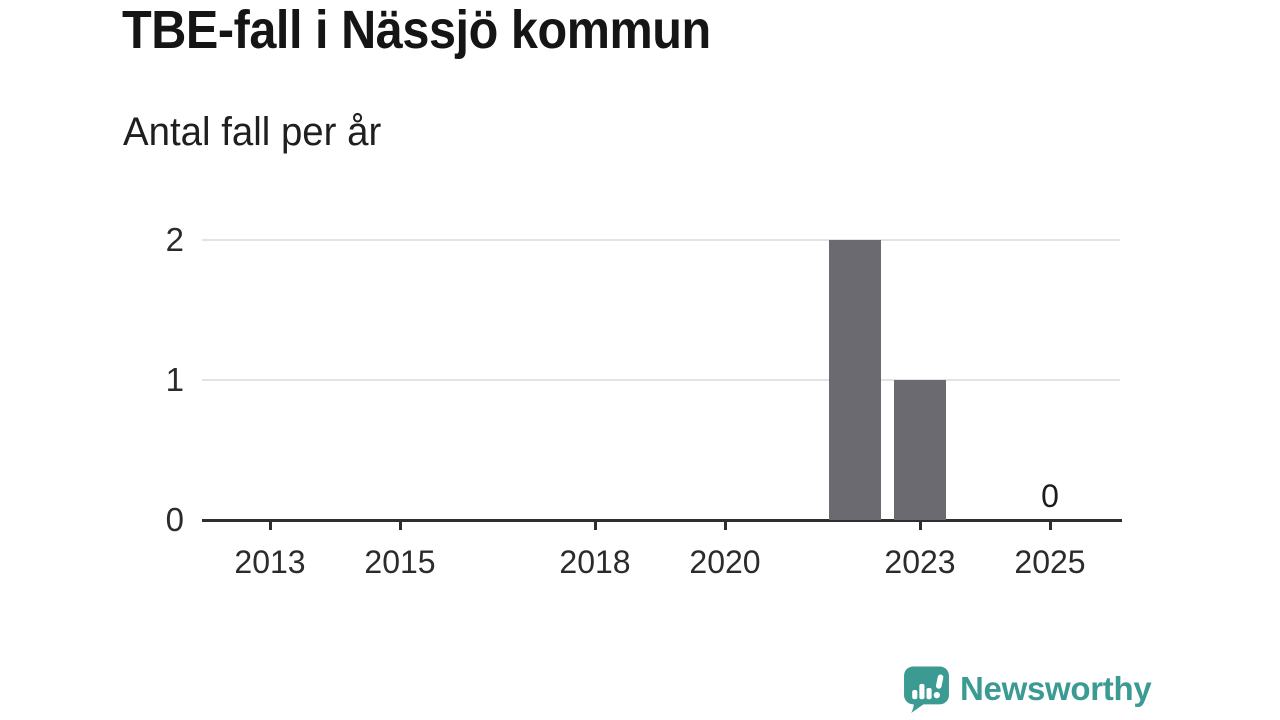 This screenshot has width=1280, height=720. I want to click on x-tick-label: 2018, so click(595, 562).